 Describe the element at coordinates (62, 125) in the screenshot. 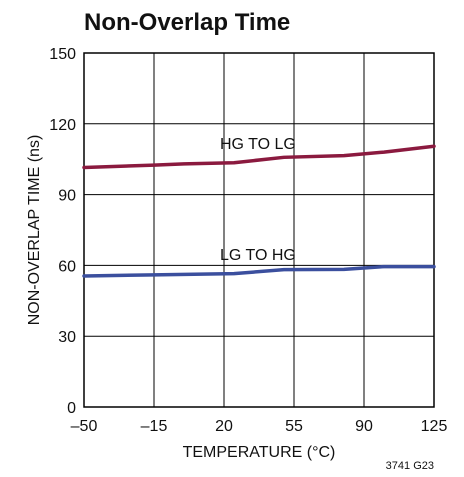

I see `y-tick-label: 120` at that location.